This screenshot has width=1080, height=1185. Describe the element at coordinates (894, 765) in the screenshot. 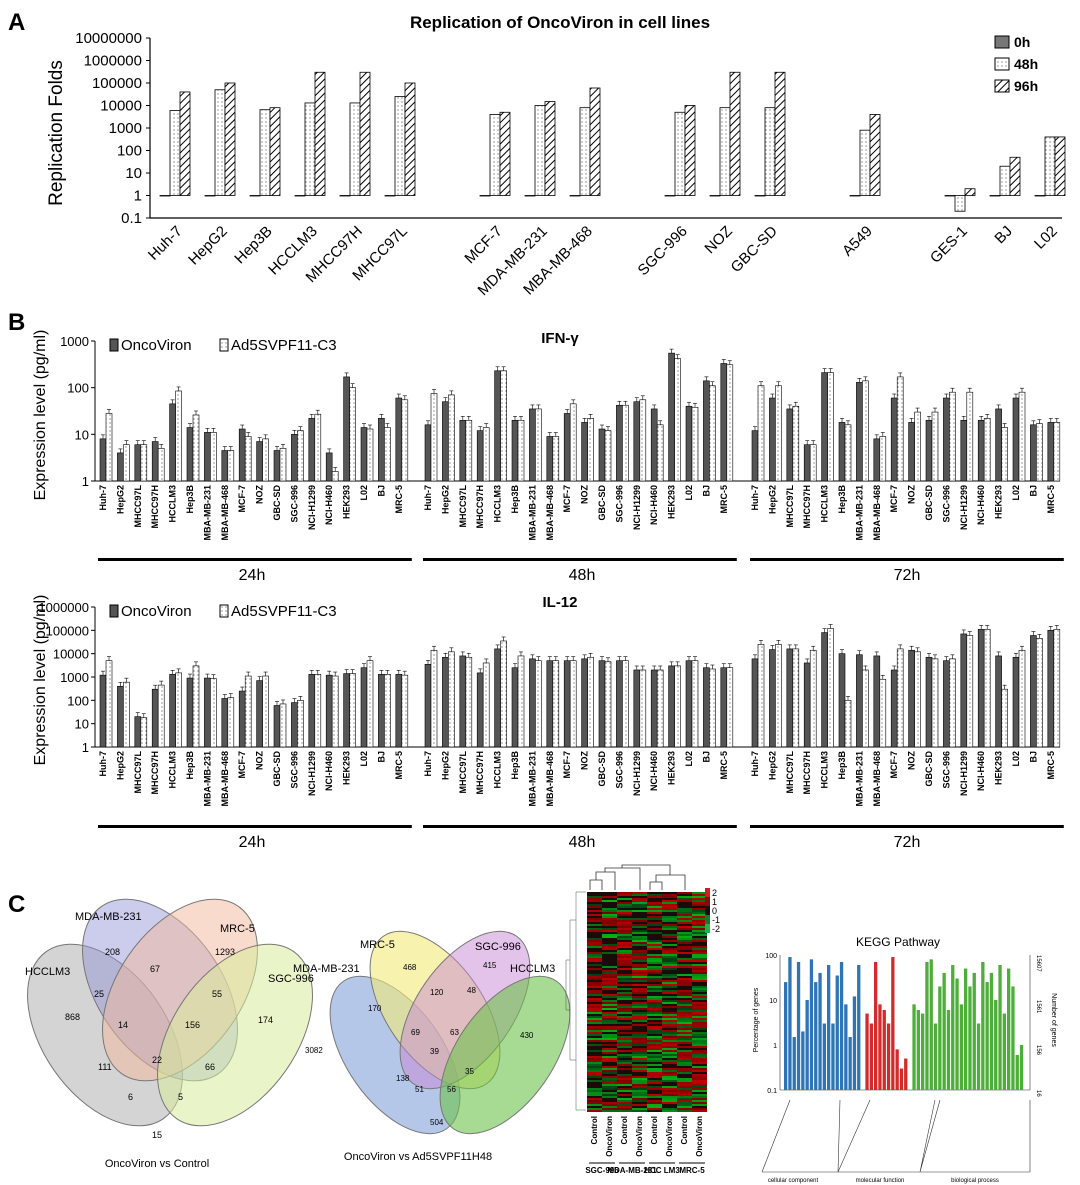

I see `x-tick-label: MCF-7` at that location.